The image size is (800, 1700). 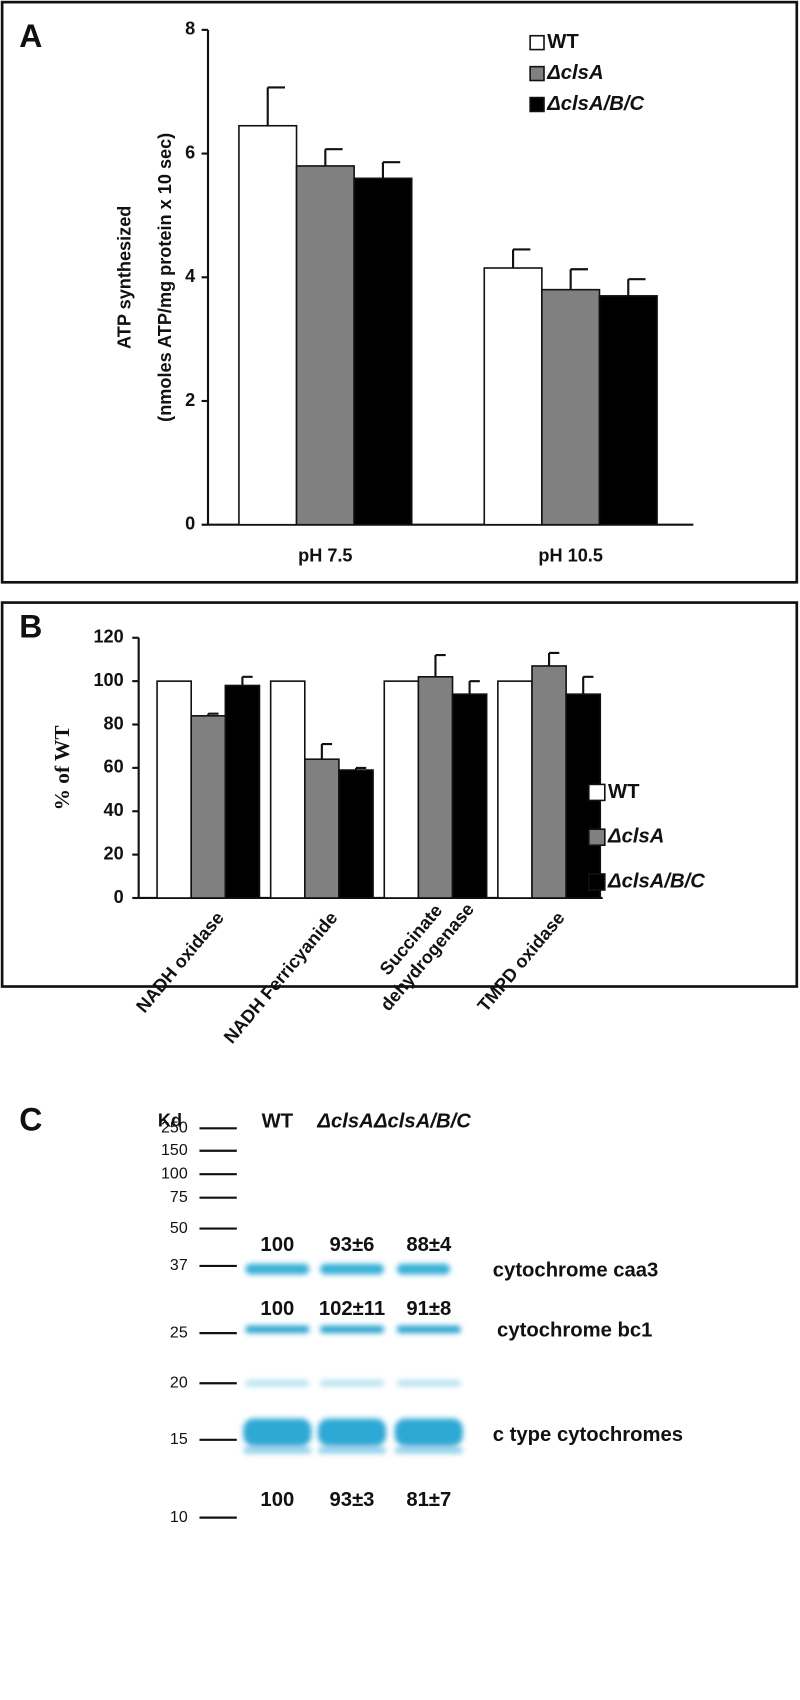 I want to click on marker-label: 150, so click(x=174, y=1150).